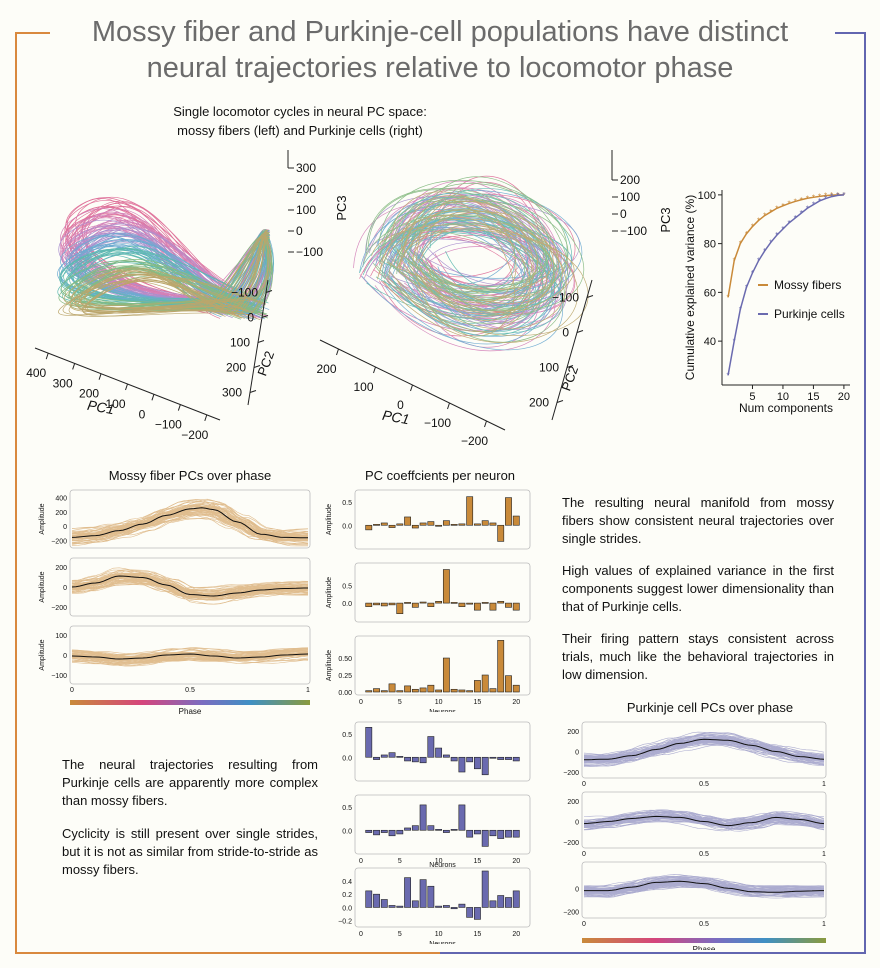  What do you see at coordinates (65, 656) in the screenshot?
I see `y-tick-label: 0` at bounding box center [65, 656].